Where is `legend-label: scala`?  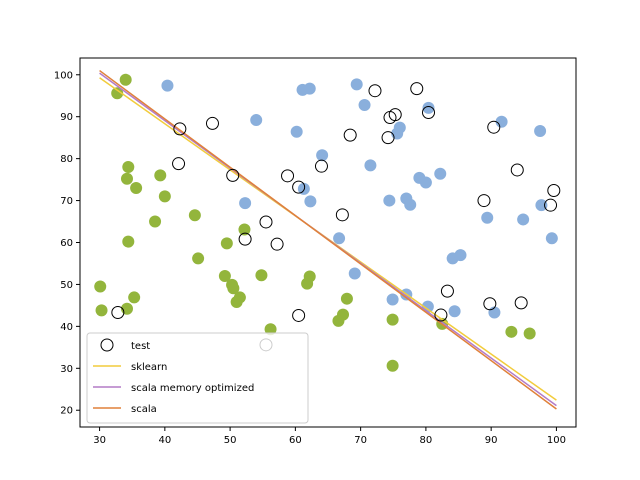
legend-label: scala is located at coordinates (144, 409).